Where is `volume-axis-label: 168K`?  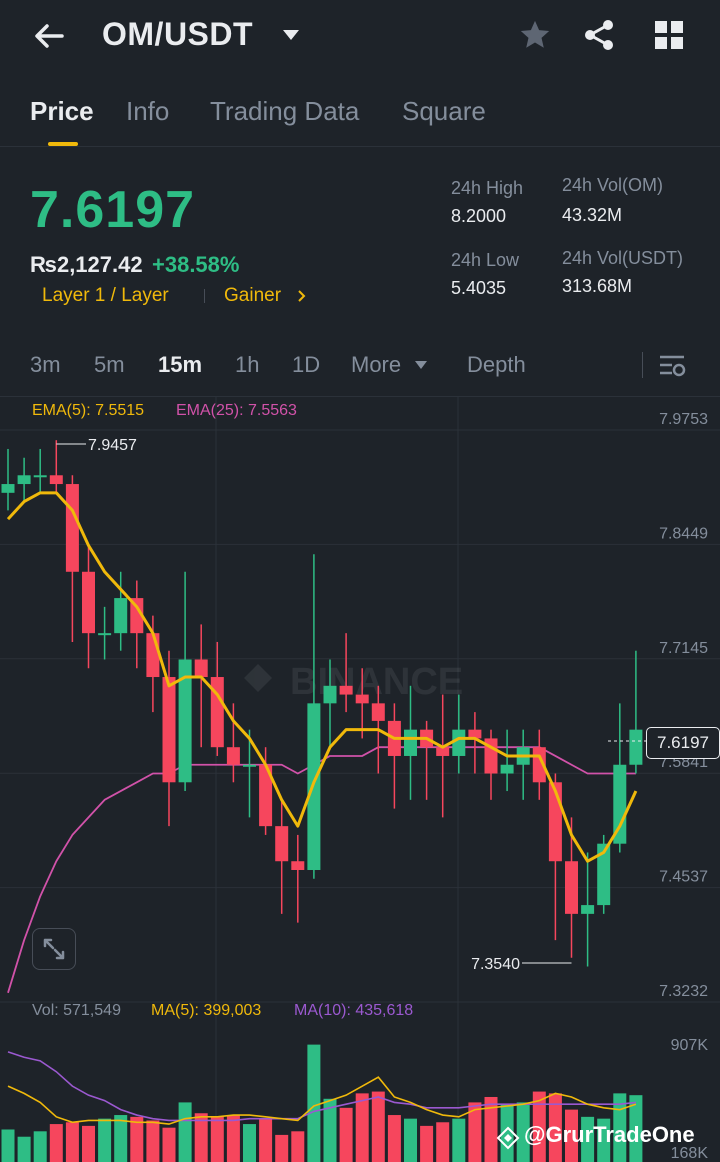
volume-axis-label: 168K is located at coordinates (690, 1153).